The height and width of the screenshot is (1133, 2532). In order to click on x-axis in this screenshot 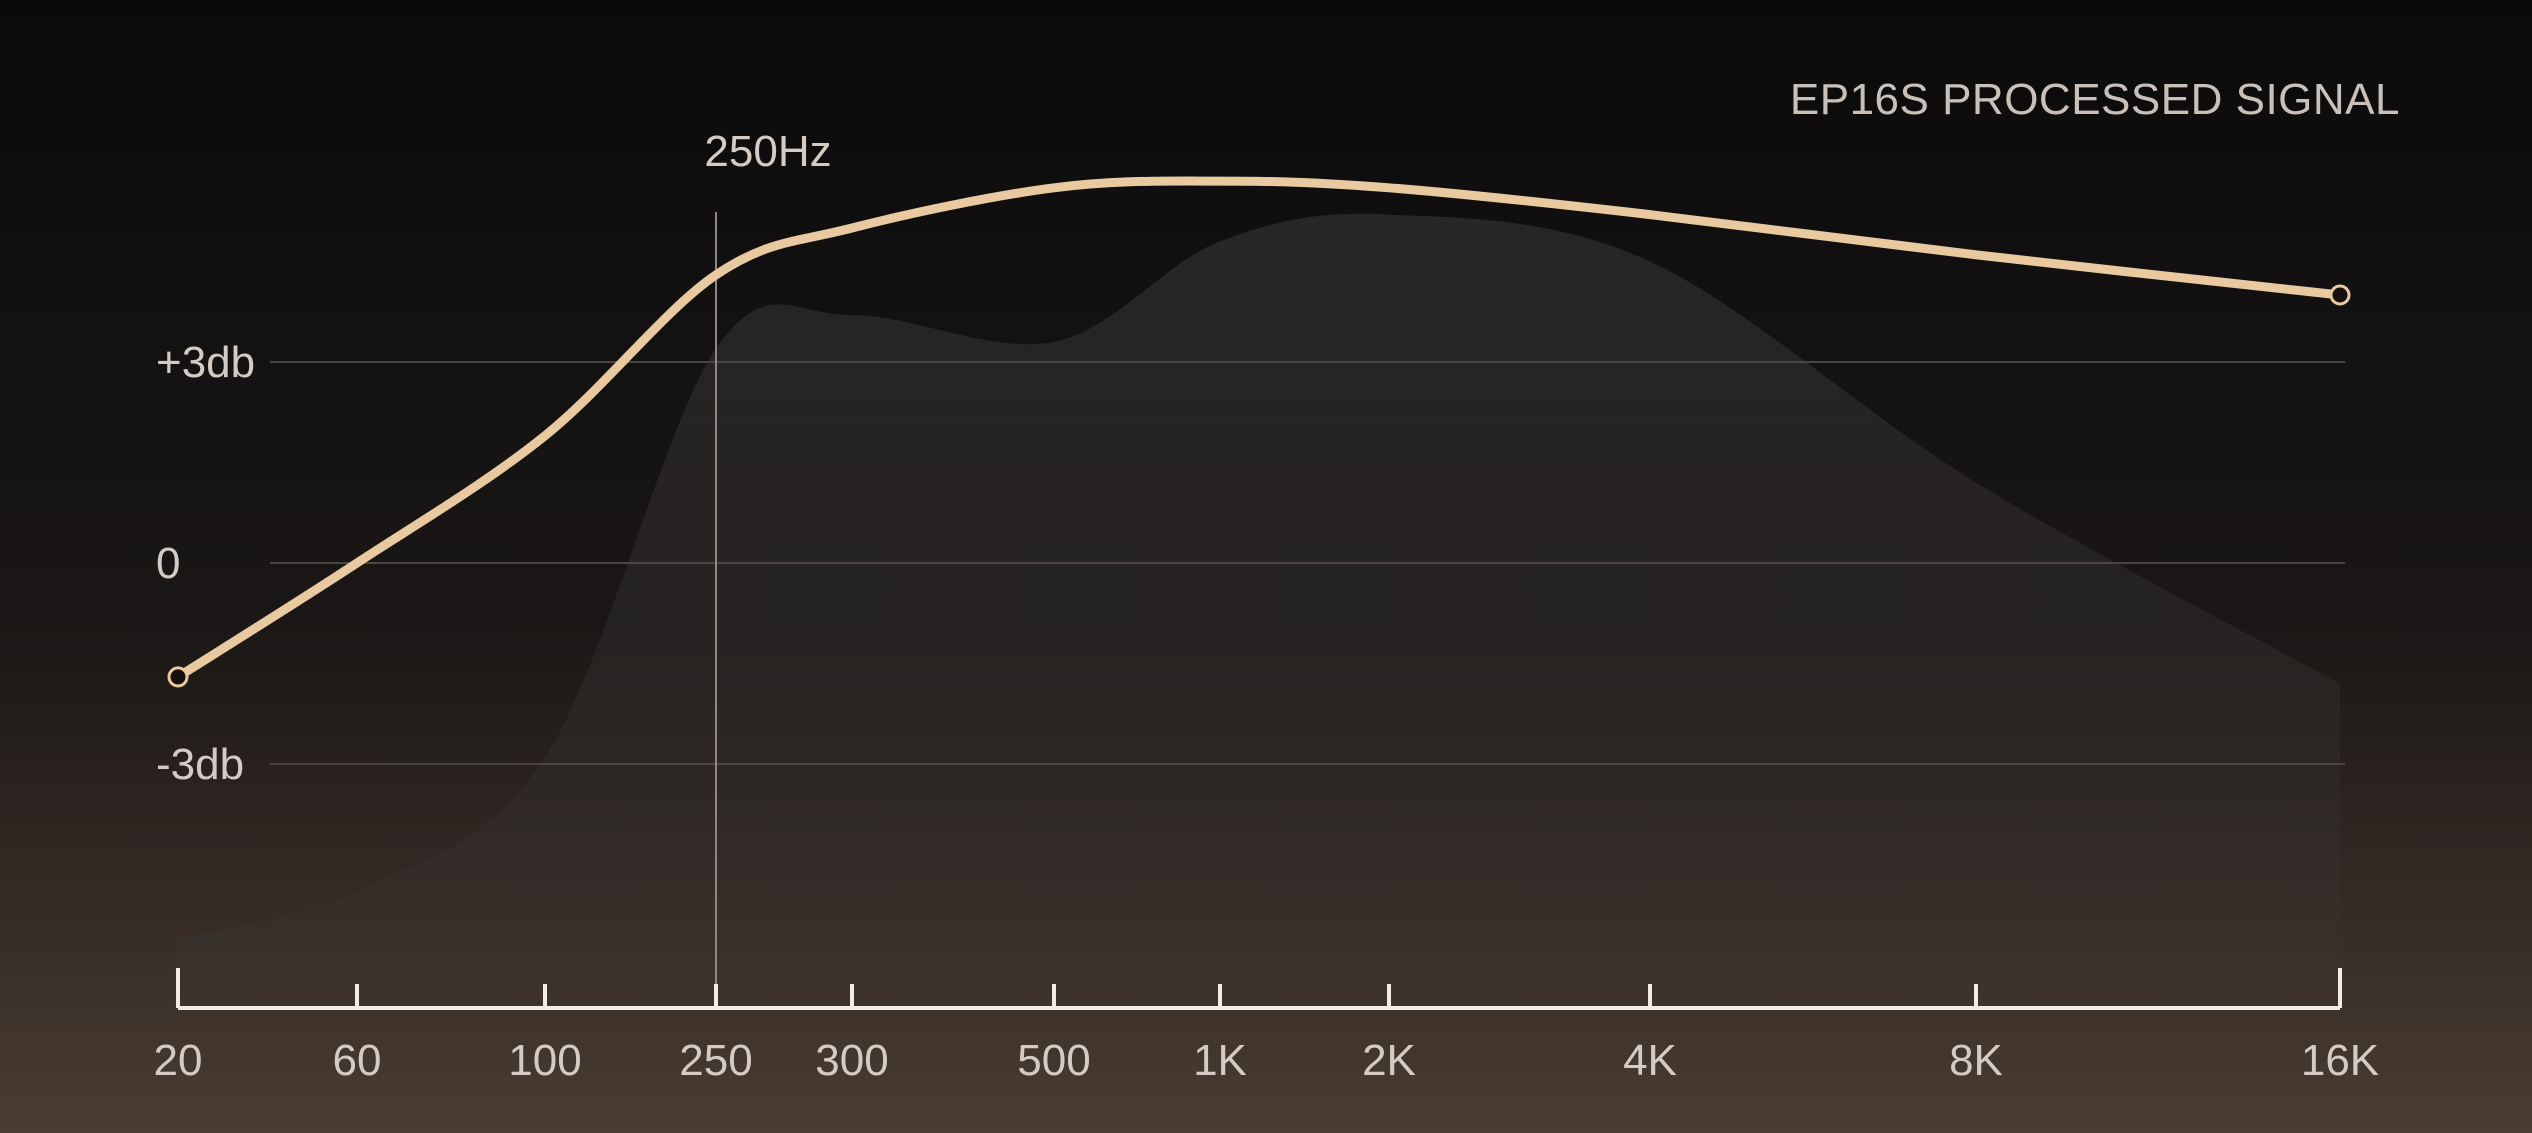, I will do `click(1259, 989)`.